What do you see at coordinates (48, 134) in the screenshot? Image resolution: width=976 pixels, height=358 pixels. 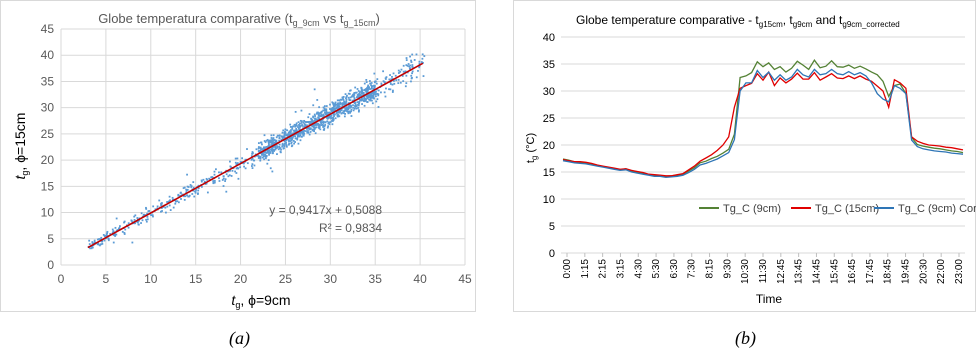 I see `y-tick-label: 25` at bounding box center [48, 134].